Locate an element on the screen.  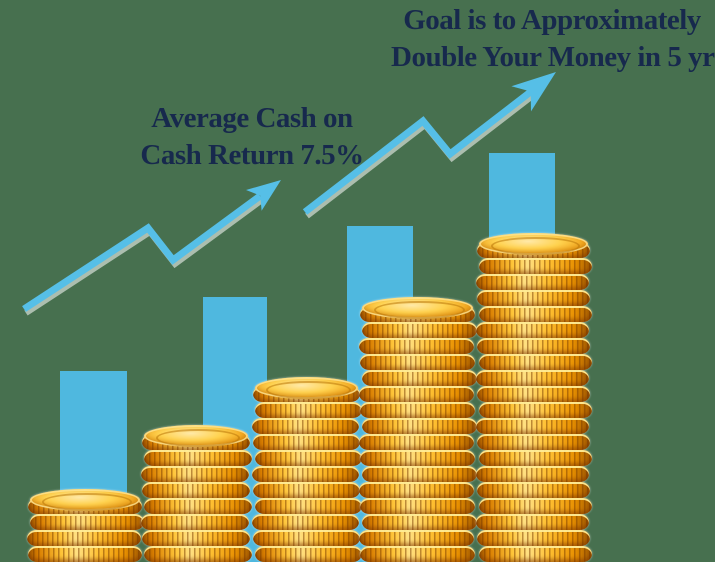
annotation-line-2: Cash Return 7.5% is located at coordinates (252, 155).